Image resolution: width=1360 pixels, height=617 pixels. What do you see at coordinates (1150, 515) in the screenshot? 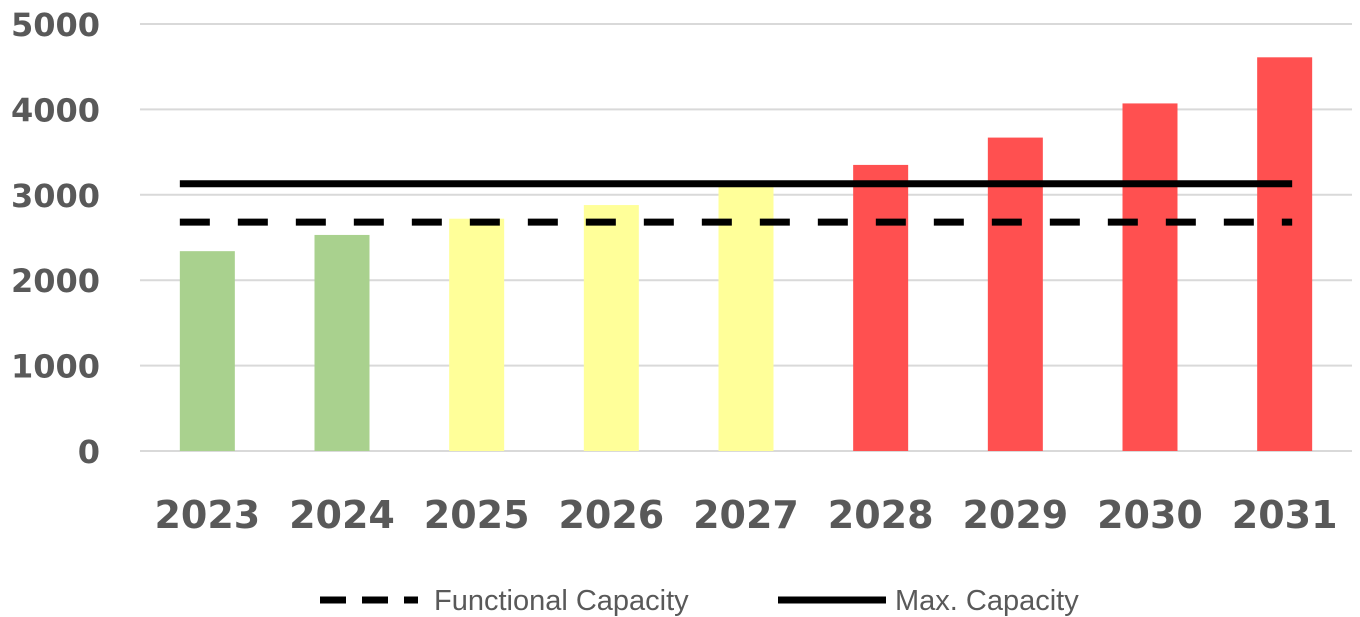
I see `x-tick-label-2030: 2030` at bounding box center [1150, 515].